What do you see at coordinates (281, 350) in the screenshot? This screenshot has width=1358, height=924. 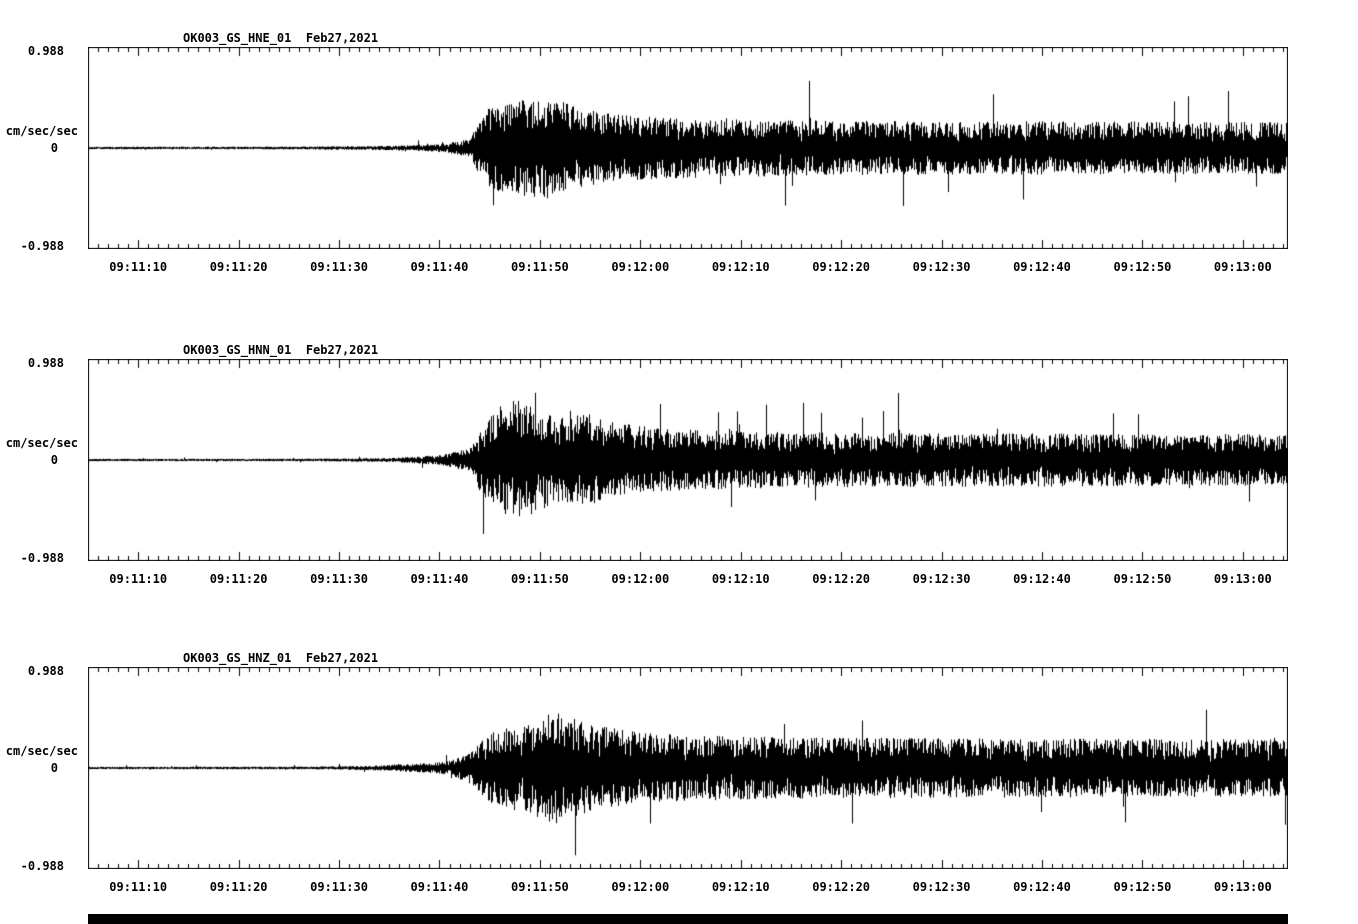 I see `panel-title: OK003_GS_HNN_01 Feb27,2021` at bounding box center [281, 350].